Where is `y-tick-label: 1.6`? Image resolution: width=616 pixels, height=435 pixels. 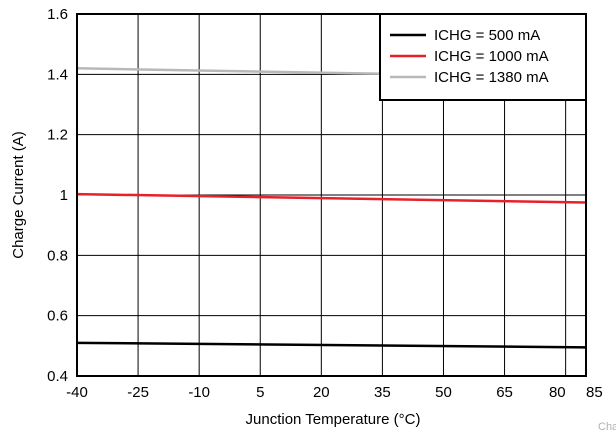
y-tick-label: 1.6 is located at coordinates (57, 14).